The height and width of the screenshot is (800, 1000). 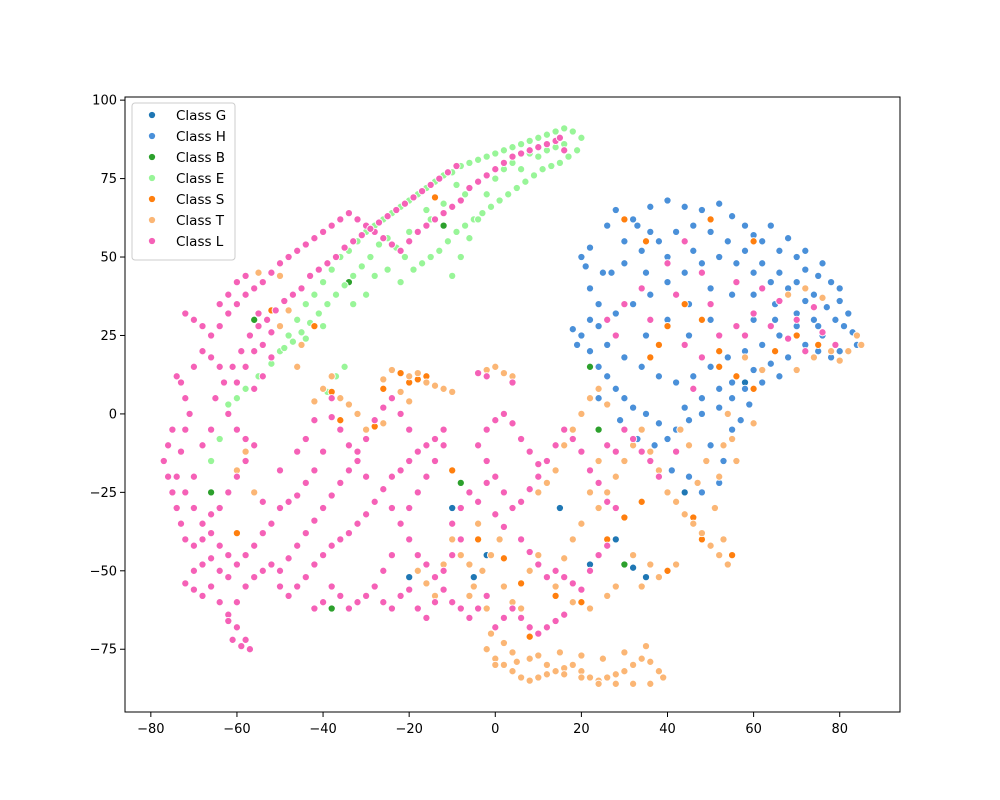 I want to click on y-tick-label: −25, so click(x=103, y=493).